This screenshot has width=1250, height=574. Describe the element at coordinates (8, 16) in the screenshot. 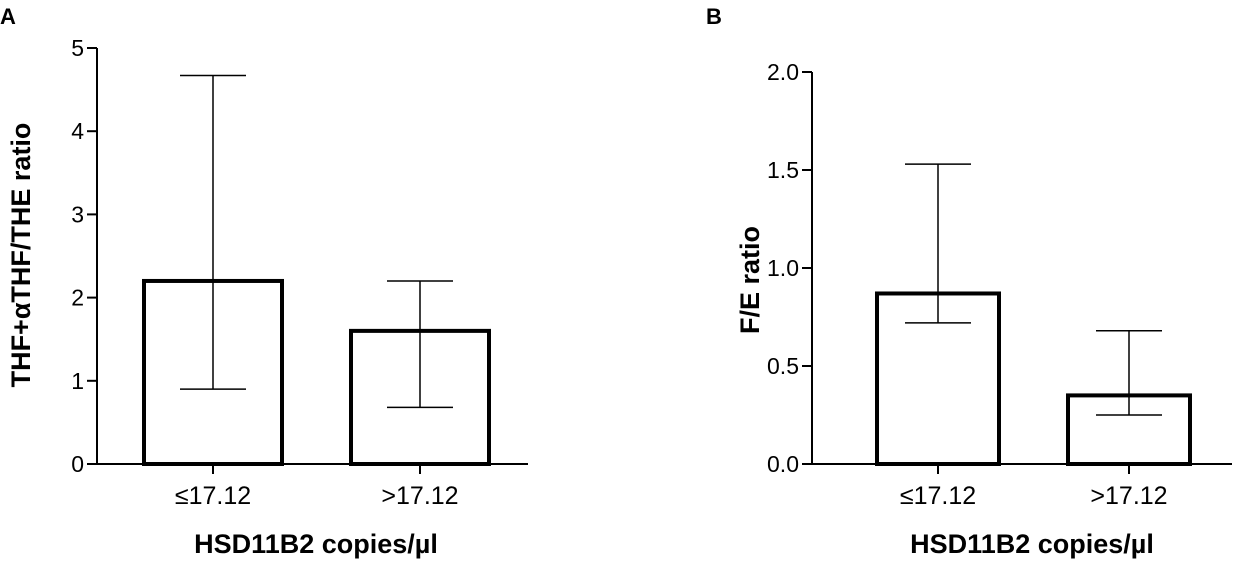

I see `panel-label-a: A` at that location.